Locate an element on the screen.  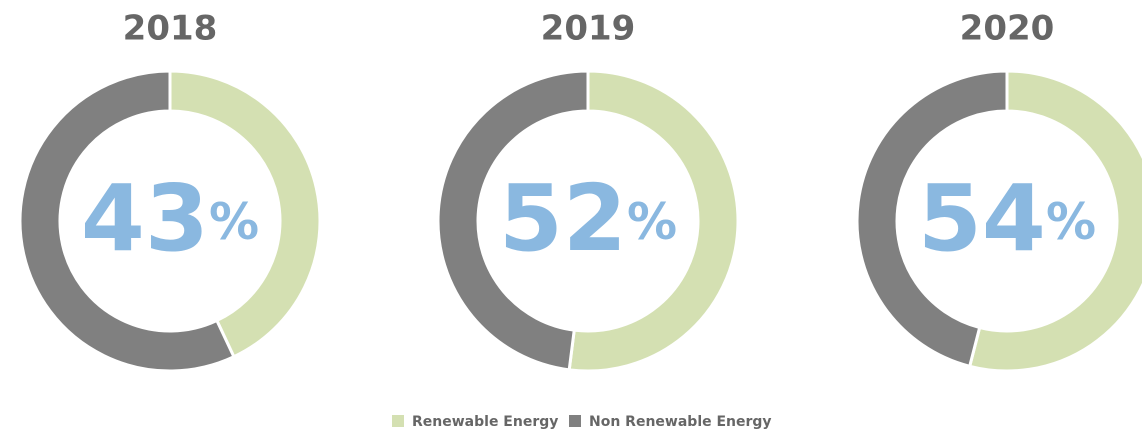
legend-label: Non Renewable Energy is located at coordinates (680, 422).